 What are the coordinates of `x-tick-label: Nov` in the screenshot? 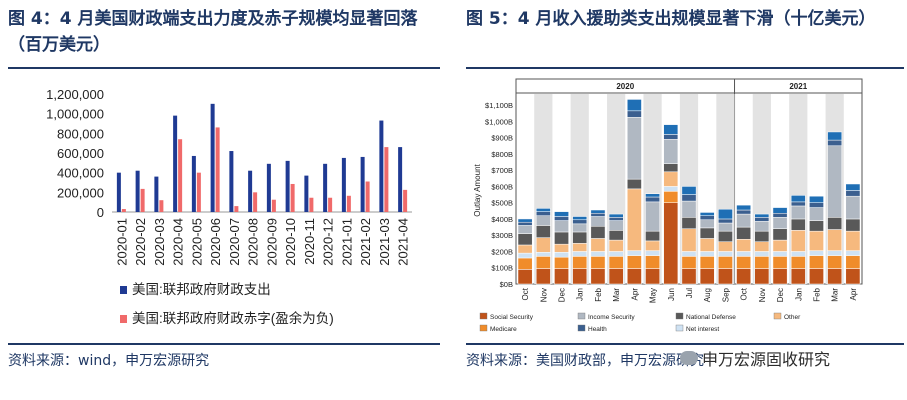 It's located at (762, 295).